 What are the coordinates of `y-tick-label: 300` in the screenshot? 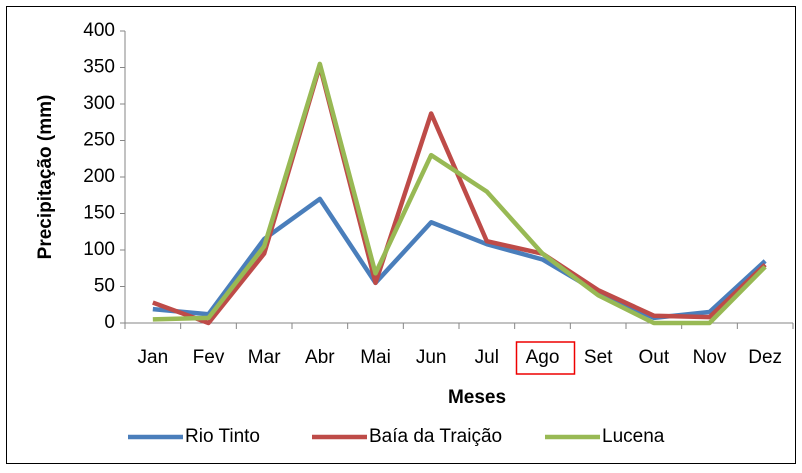 It's located at (99, 103).